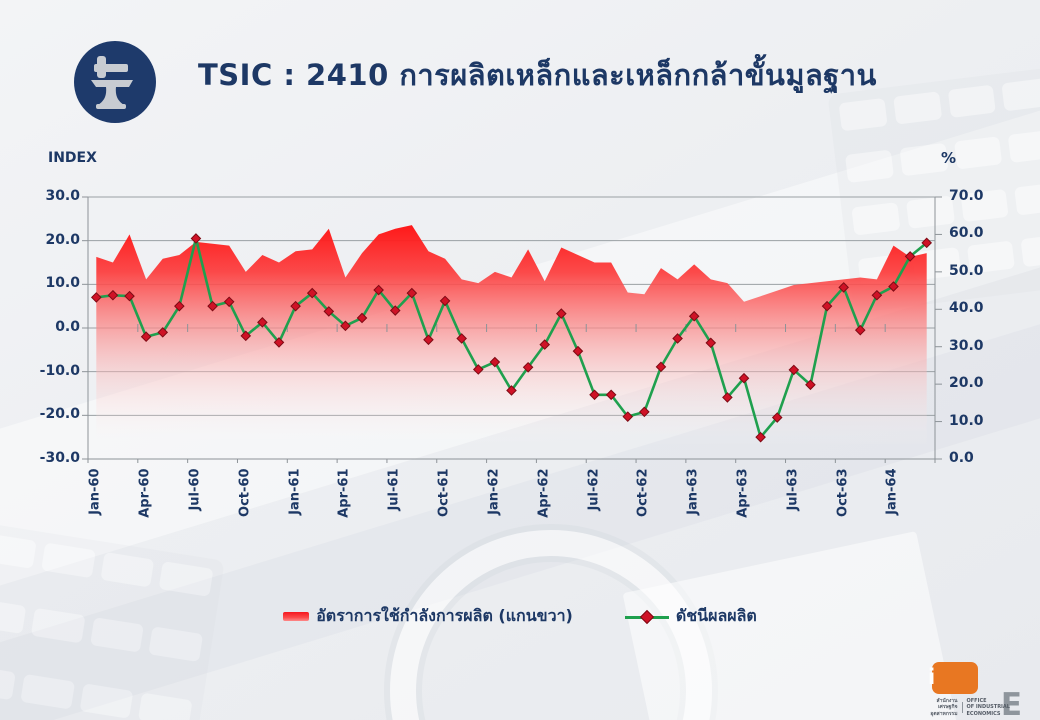 Image resolution: width=1040 pixels, height=720 pixels. I want to click on anvil-hammer-icon, so click(115, 82).